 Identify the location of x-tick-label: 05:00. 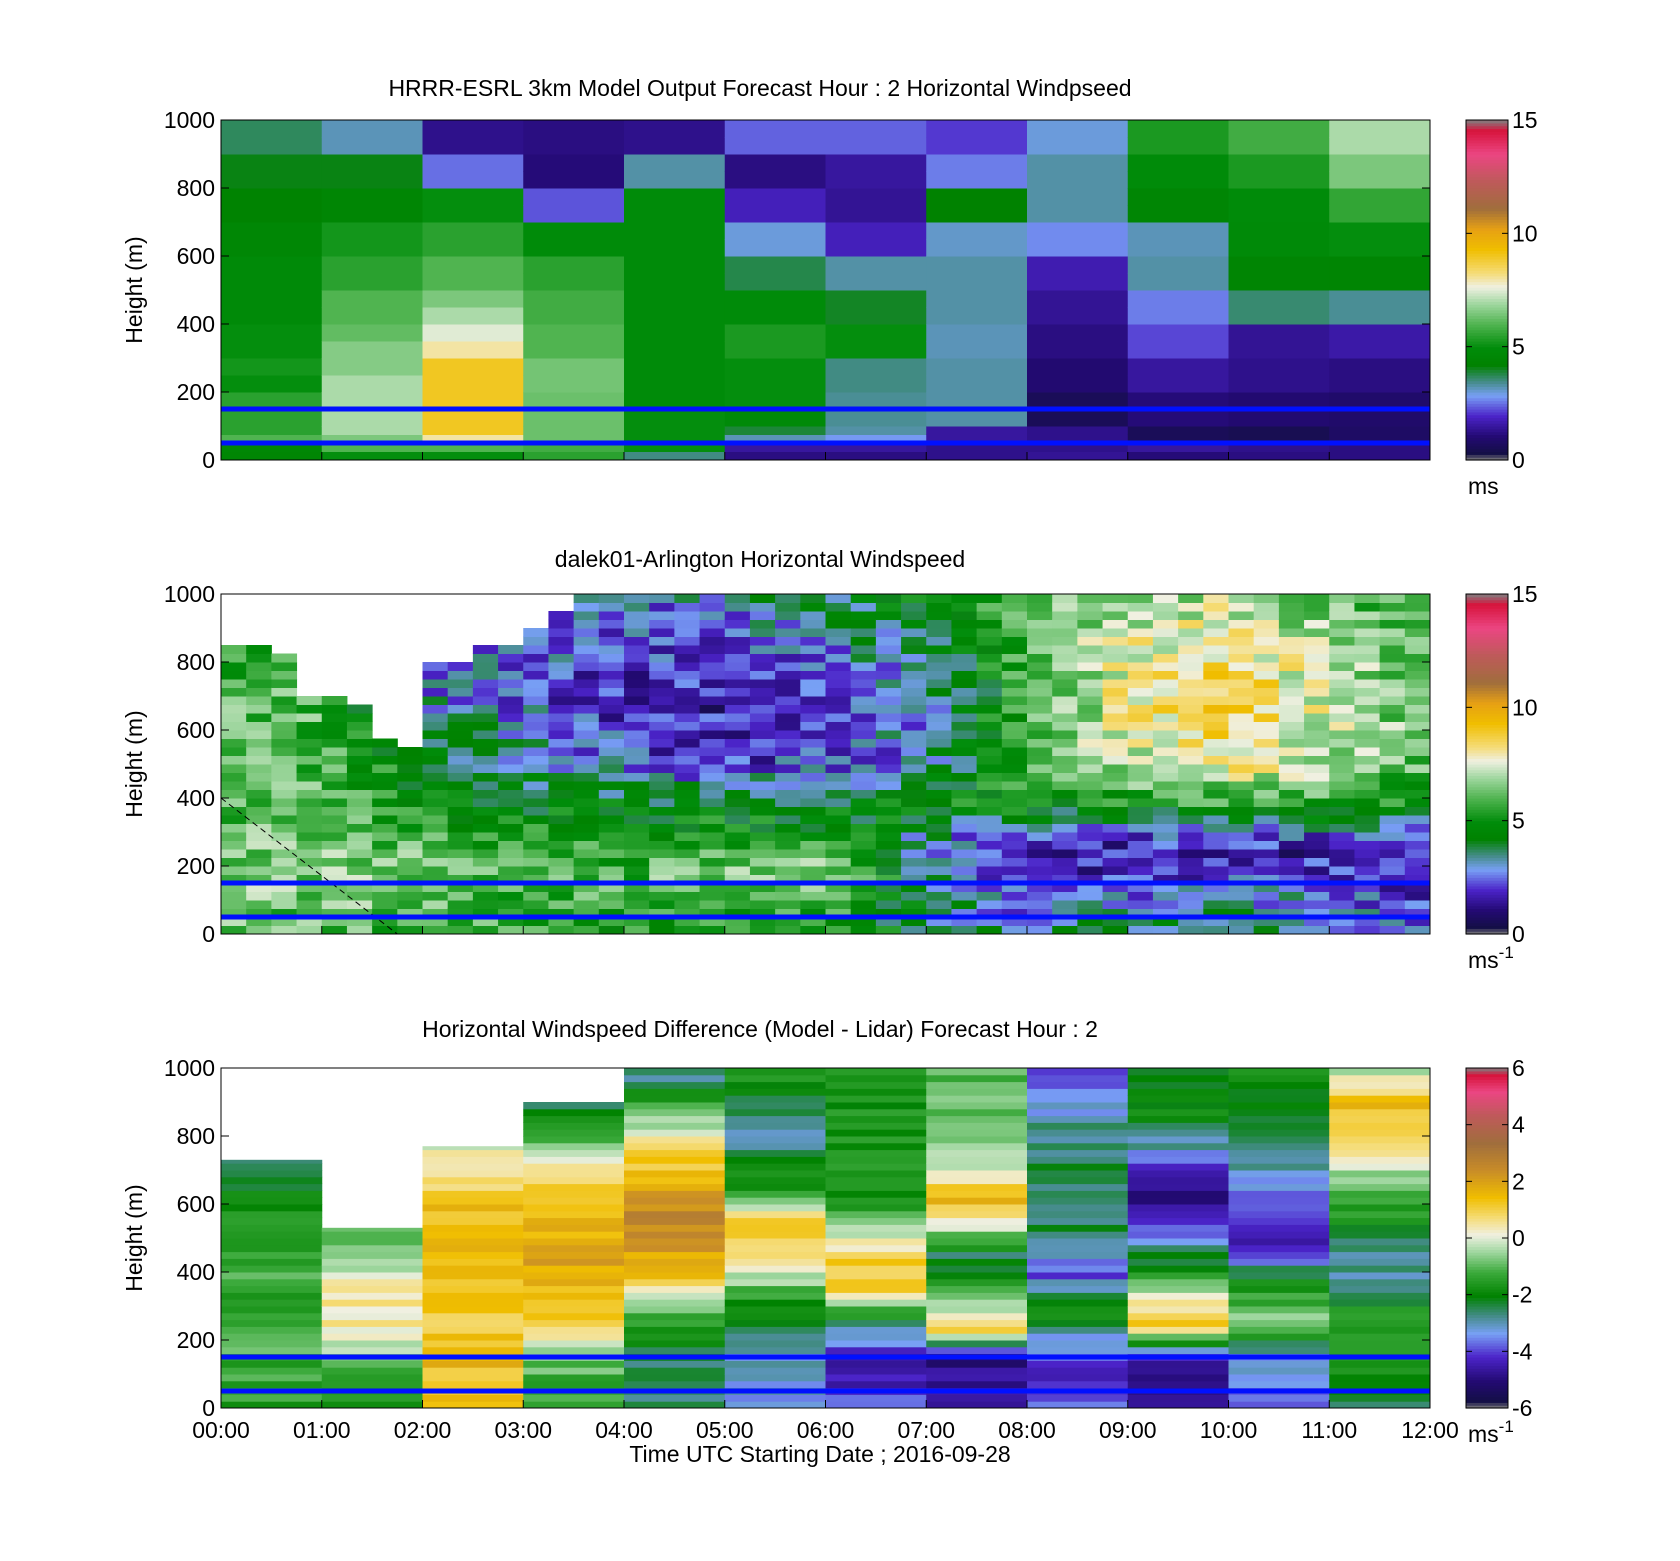
(725, 1430).